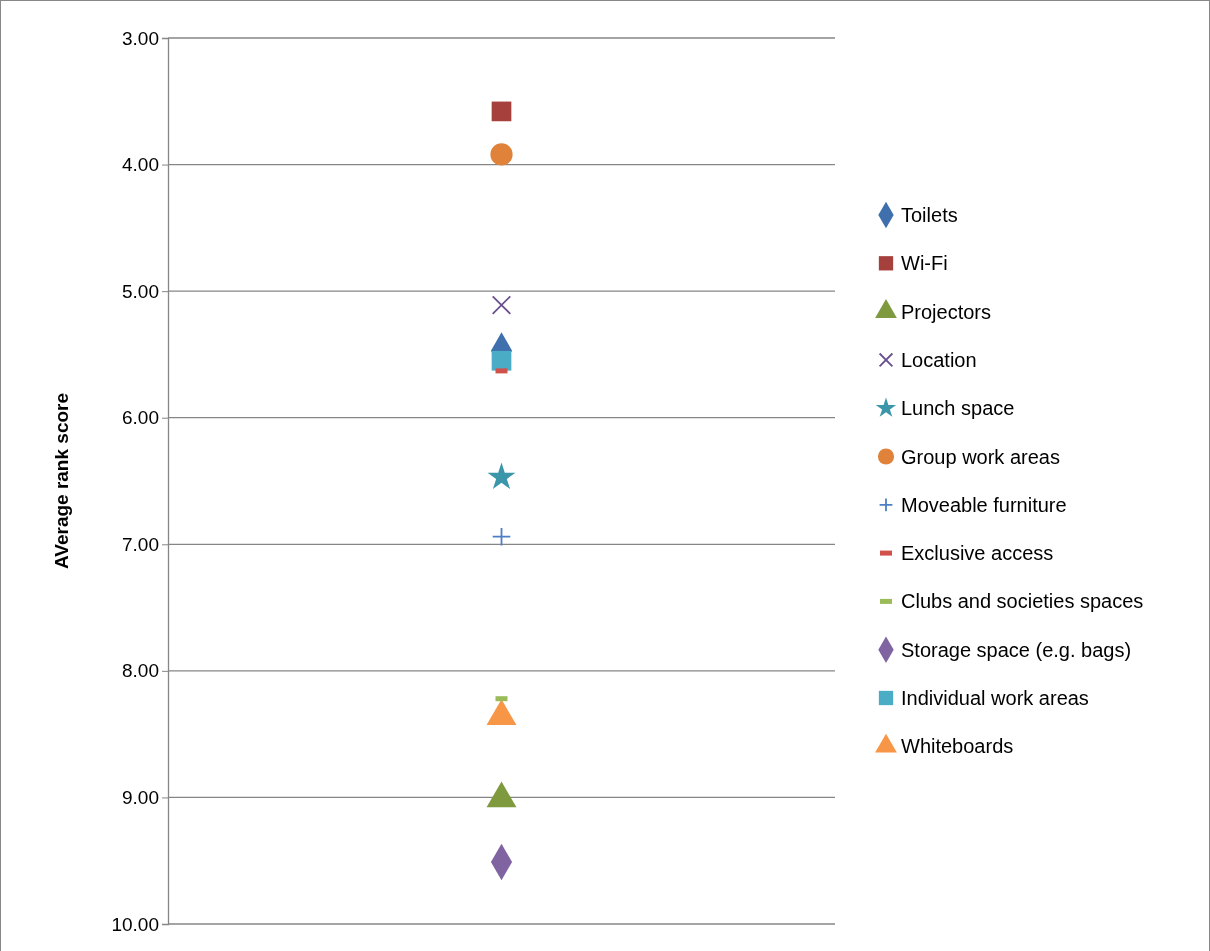 The width and height of the screenshot is (1210, 951). What do you see at coordinates (140, 418) in the screenshot?
I see `y-tick-label: 6.00` at bounding box center [140, 418].